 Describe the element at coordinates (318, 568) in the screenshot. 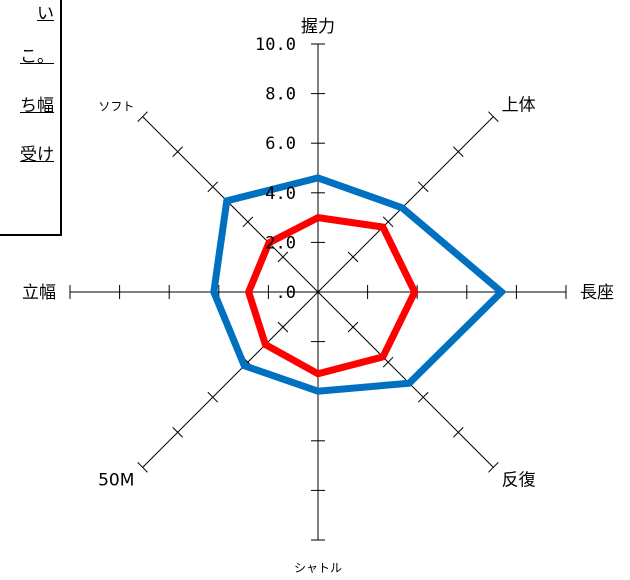

I see `radar-axis-label: シャトル` at that location.